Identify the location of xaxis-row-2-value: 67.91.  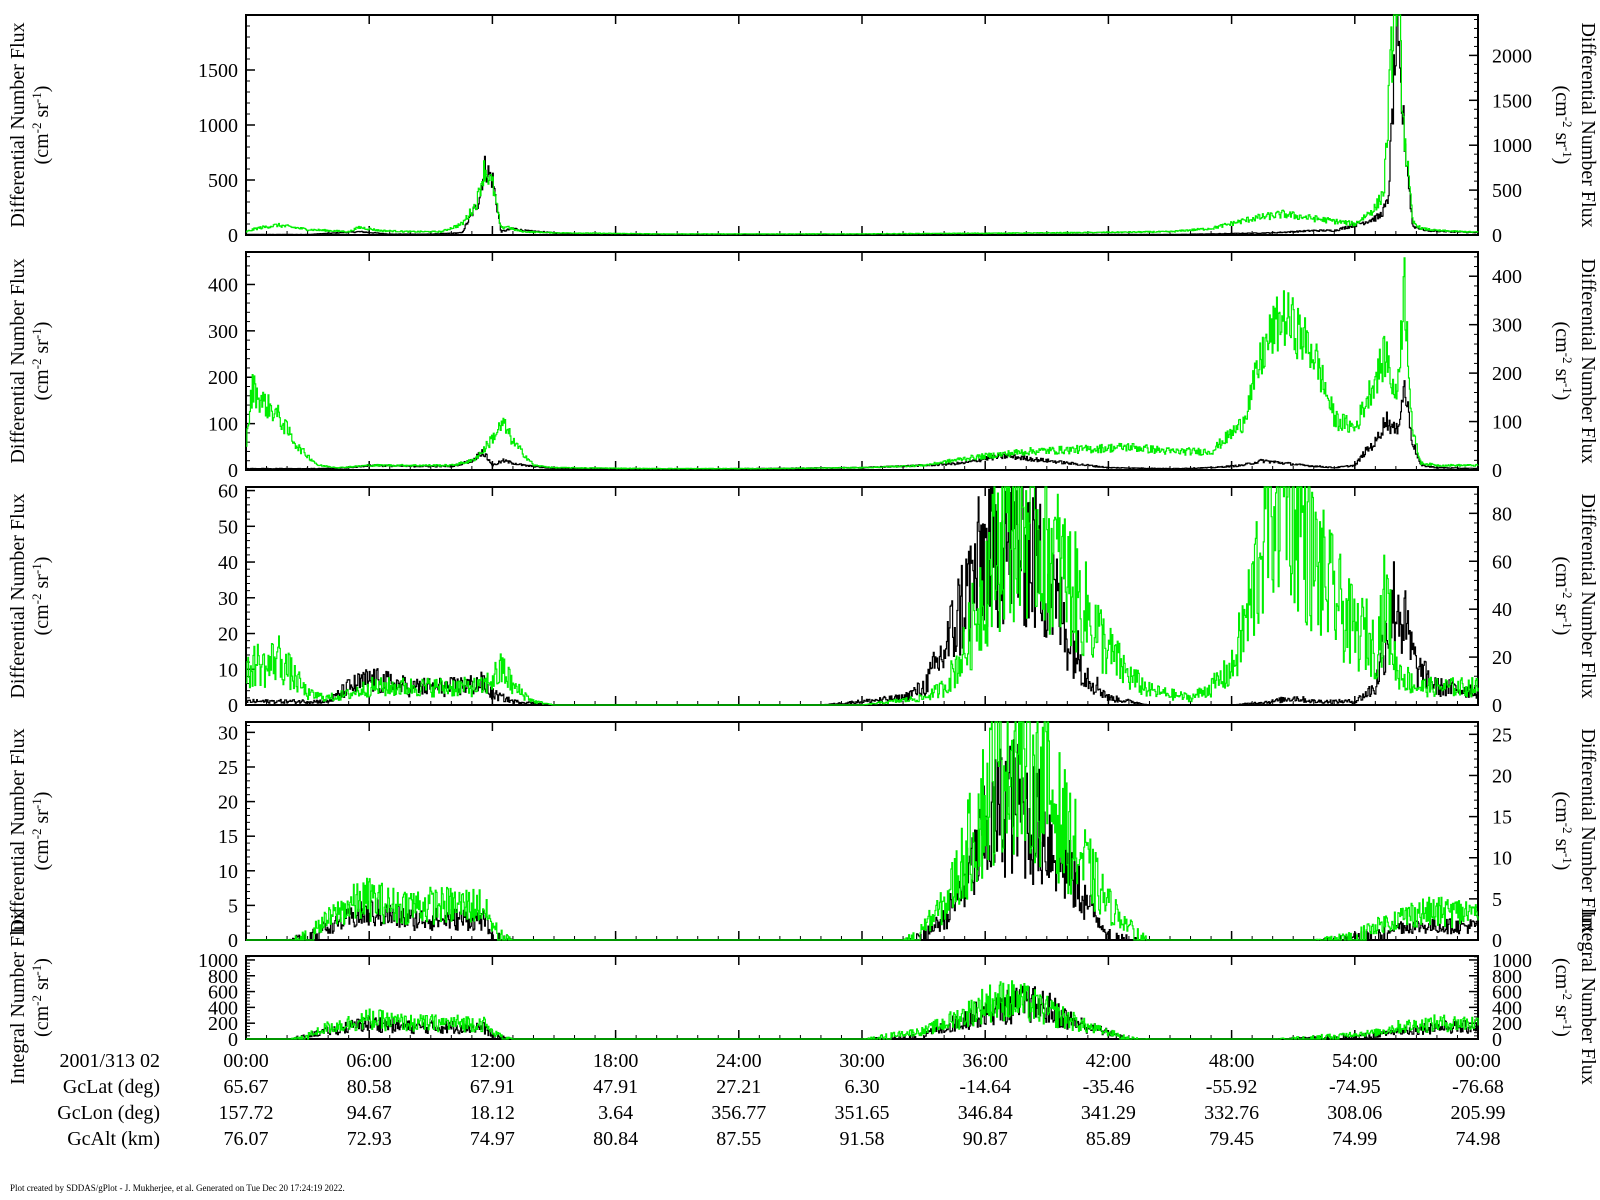
(492, 1087).